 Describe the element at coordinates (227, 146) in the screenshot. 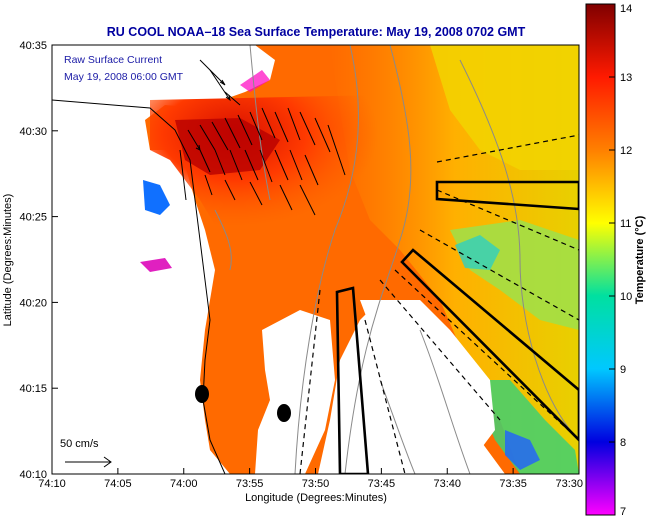

I see `sst-darkred-patch` at that location.